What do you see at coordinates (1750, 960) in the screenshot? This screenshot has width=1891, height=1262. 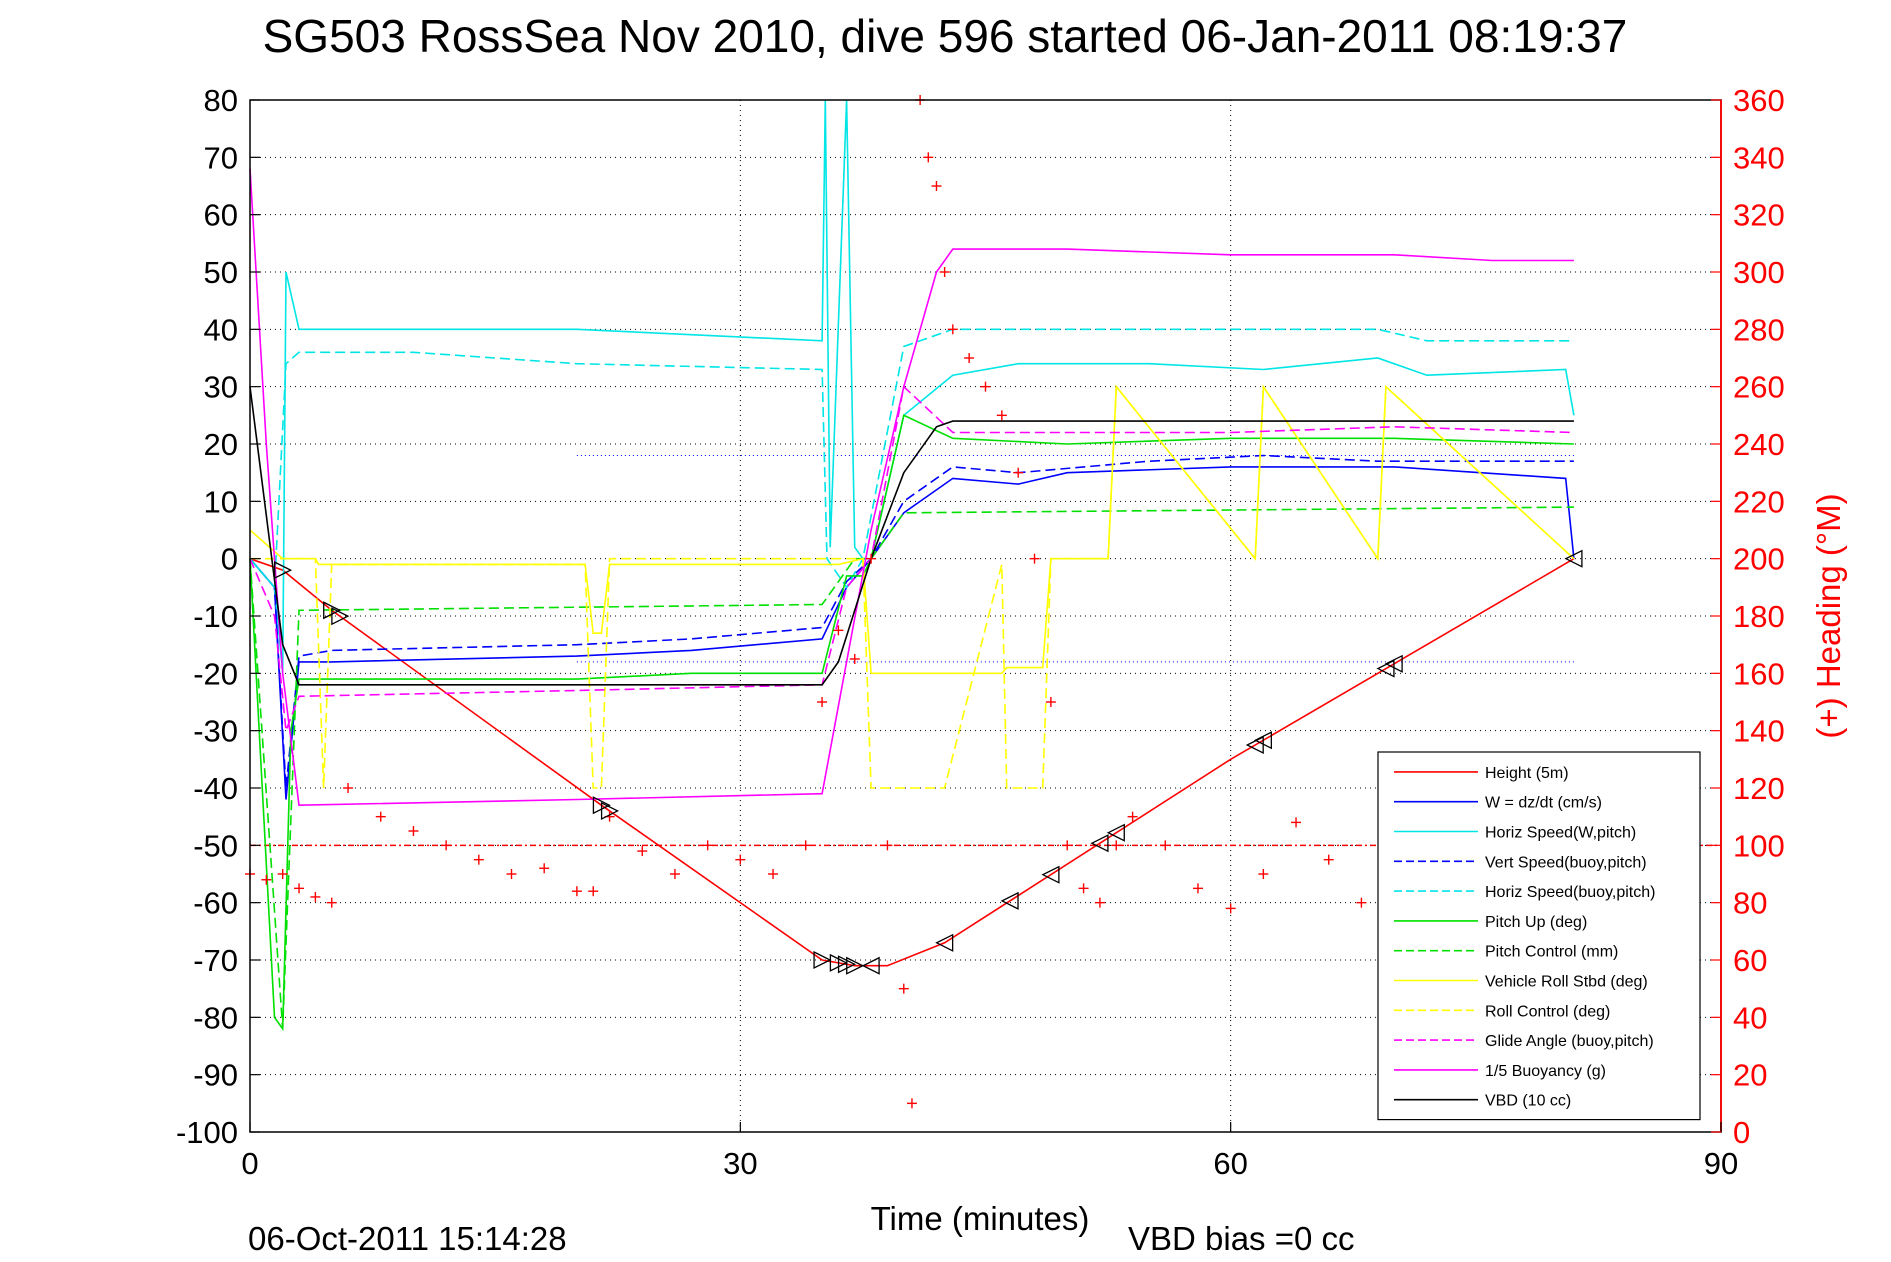 I see `y-right-tick-label: 60` at bounding box center [1750, 960].